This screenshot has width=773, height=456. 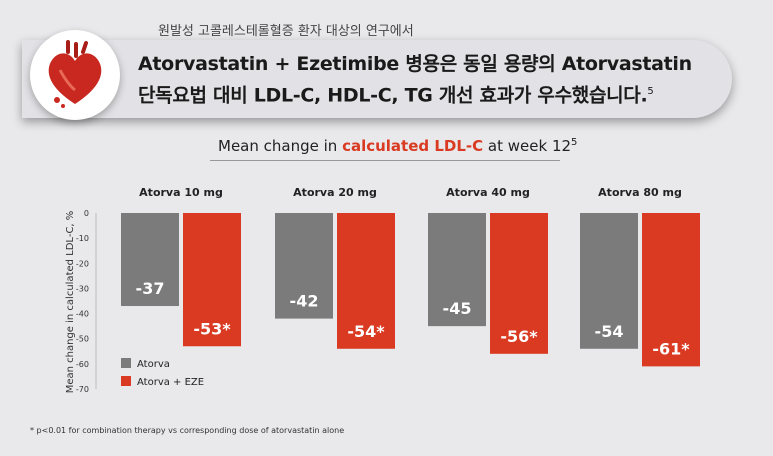 What do you see at coordinates (574, 142) in the screenshot?
I see `chart-title-reference: 5` at bounding box center [574, 142].